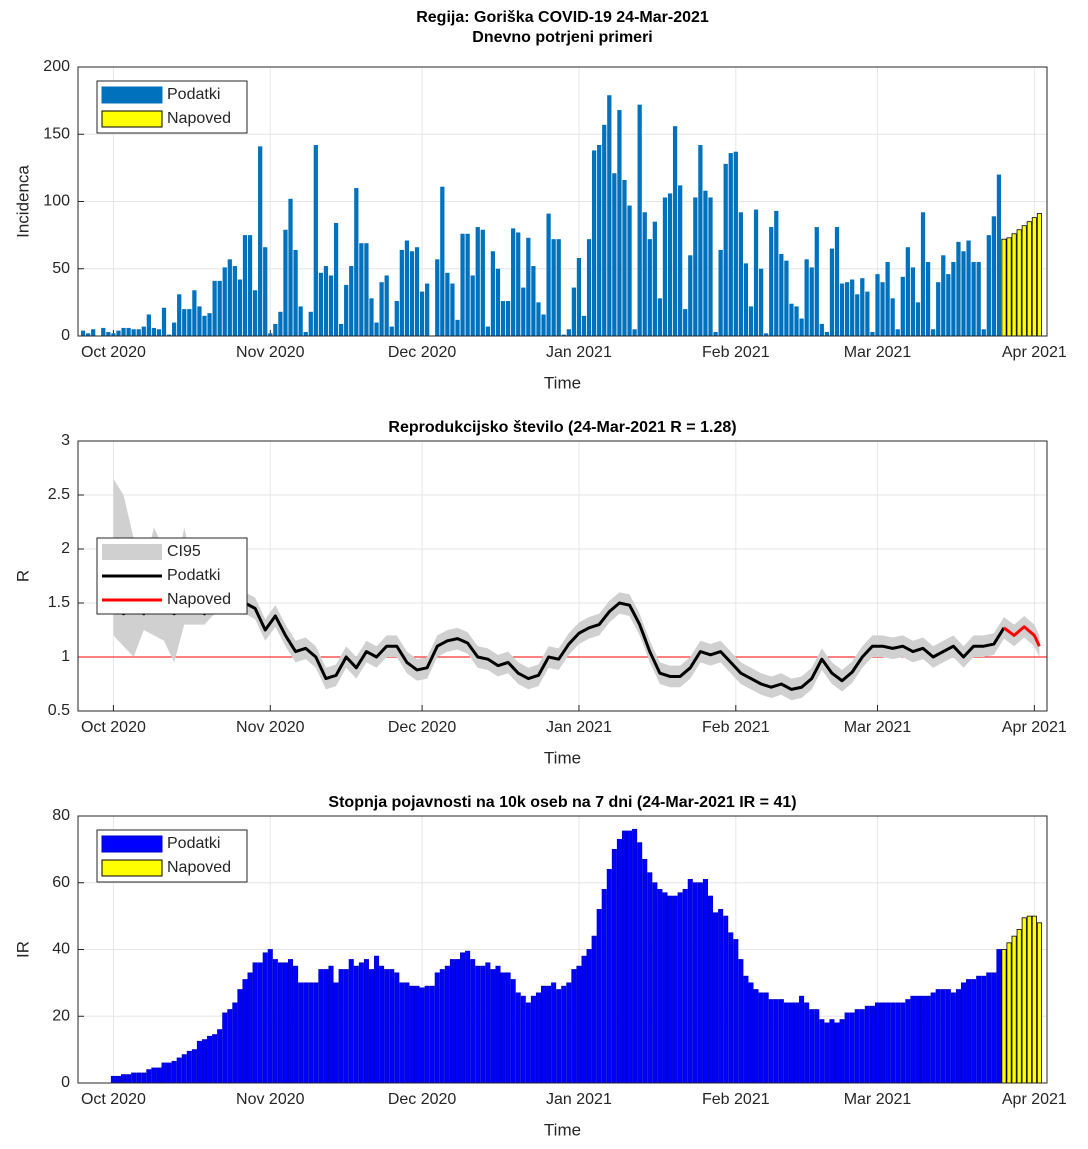  I want to click on x-tick-label: Dec 2020, so click(422, 727).